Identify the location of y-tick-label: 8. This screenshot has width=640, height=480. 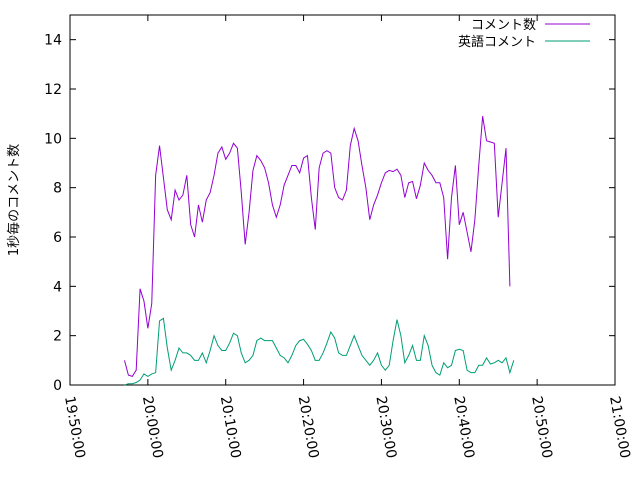
(57, 189).